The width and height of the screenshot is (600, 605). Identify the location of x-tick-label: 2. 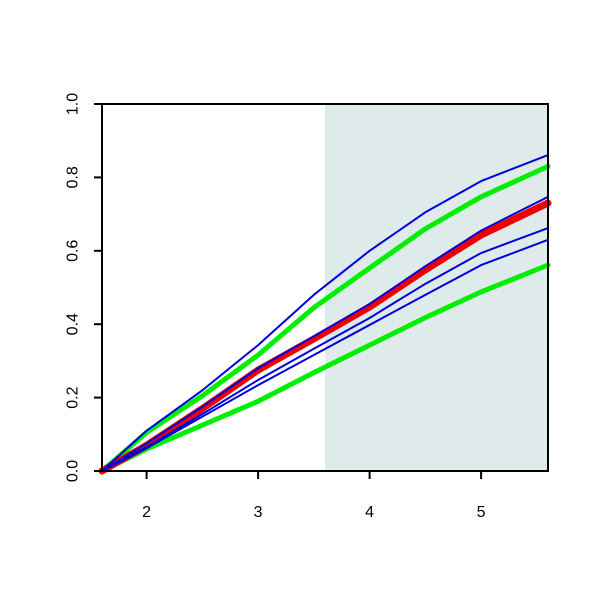
(146, 512).